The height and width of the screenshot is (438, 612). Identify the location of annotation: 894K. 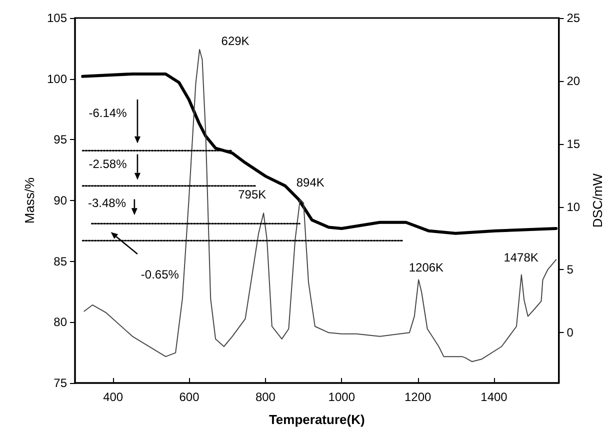
(310, 182).